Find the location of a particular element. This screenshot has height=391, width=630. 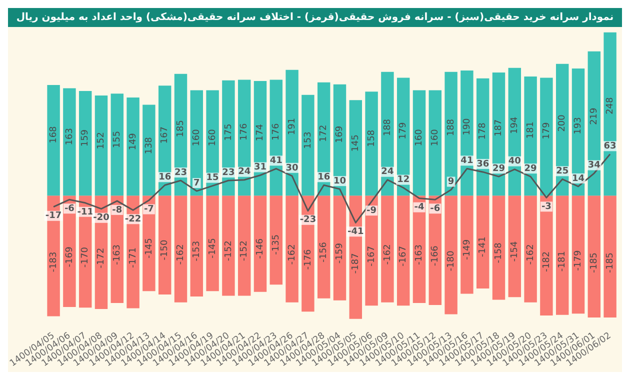

data-label: 149 is located at coordinates (133, 141).